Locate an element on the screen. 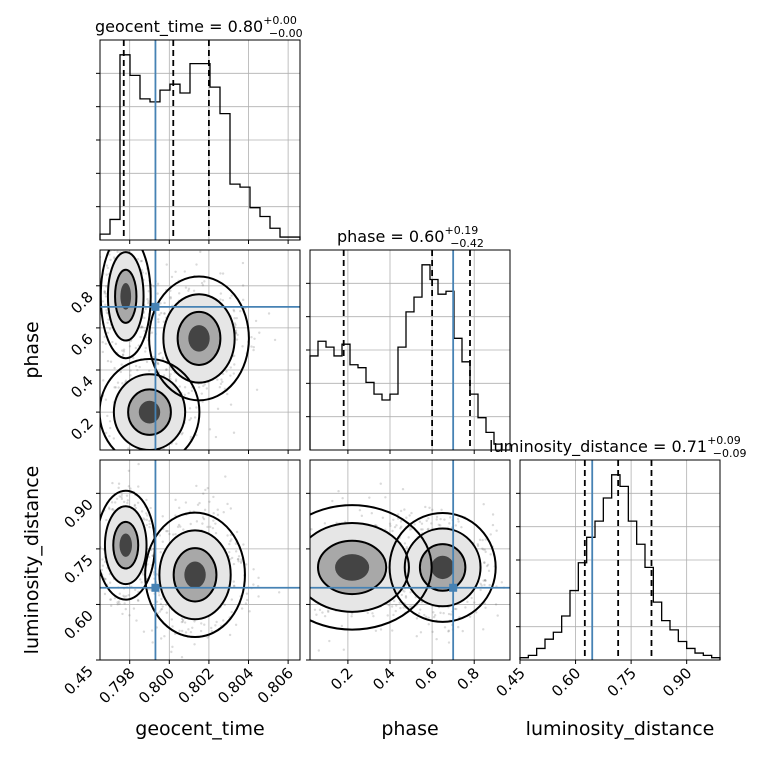 Image resolution: width=760 pixels, height=760 pixels. y-tick-label: 0.75 is located at coordinates (78, 569).